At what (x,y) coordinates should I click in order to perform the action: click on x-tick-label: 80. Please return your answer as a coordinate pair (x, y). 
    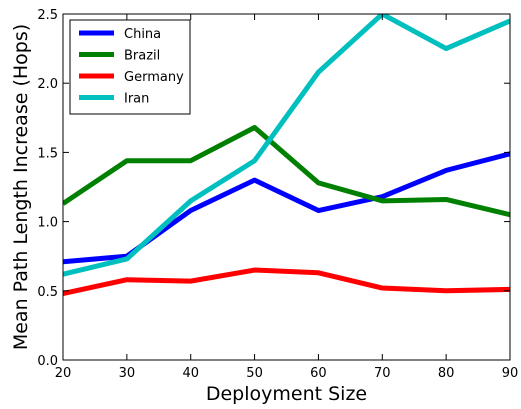
    Looking at the image, I should click on (446, 373).